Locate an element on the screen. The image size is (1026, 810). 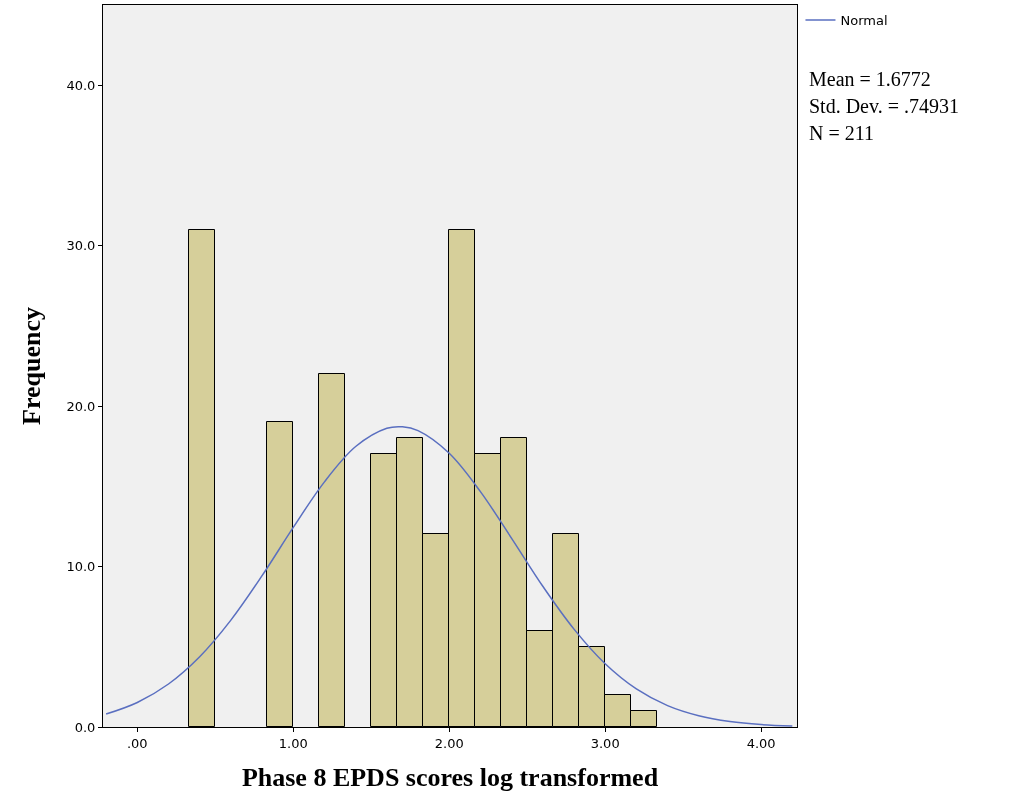
x-axis-title: Phase 8 EPDS scores log transformed is located at coordinates (450, 778).